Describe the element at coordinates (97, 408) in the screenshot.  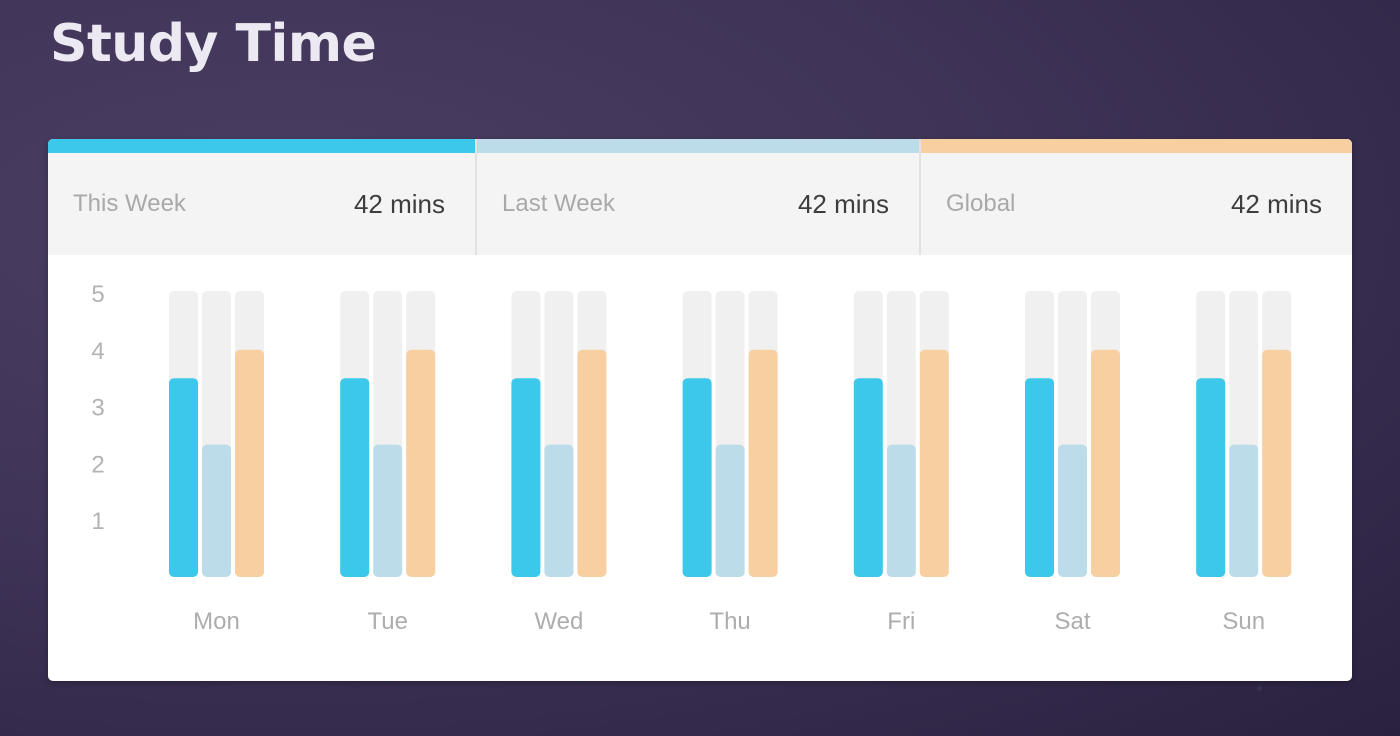
I see `y-tick-label: 3` at that location.